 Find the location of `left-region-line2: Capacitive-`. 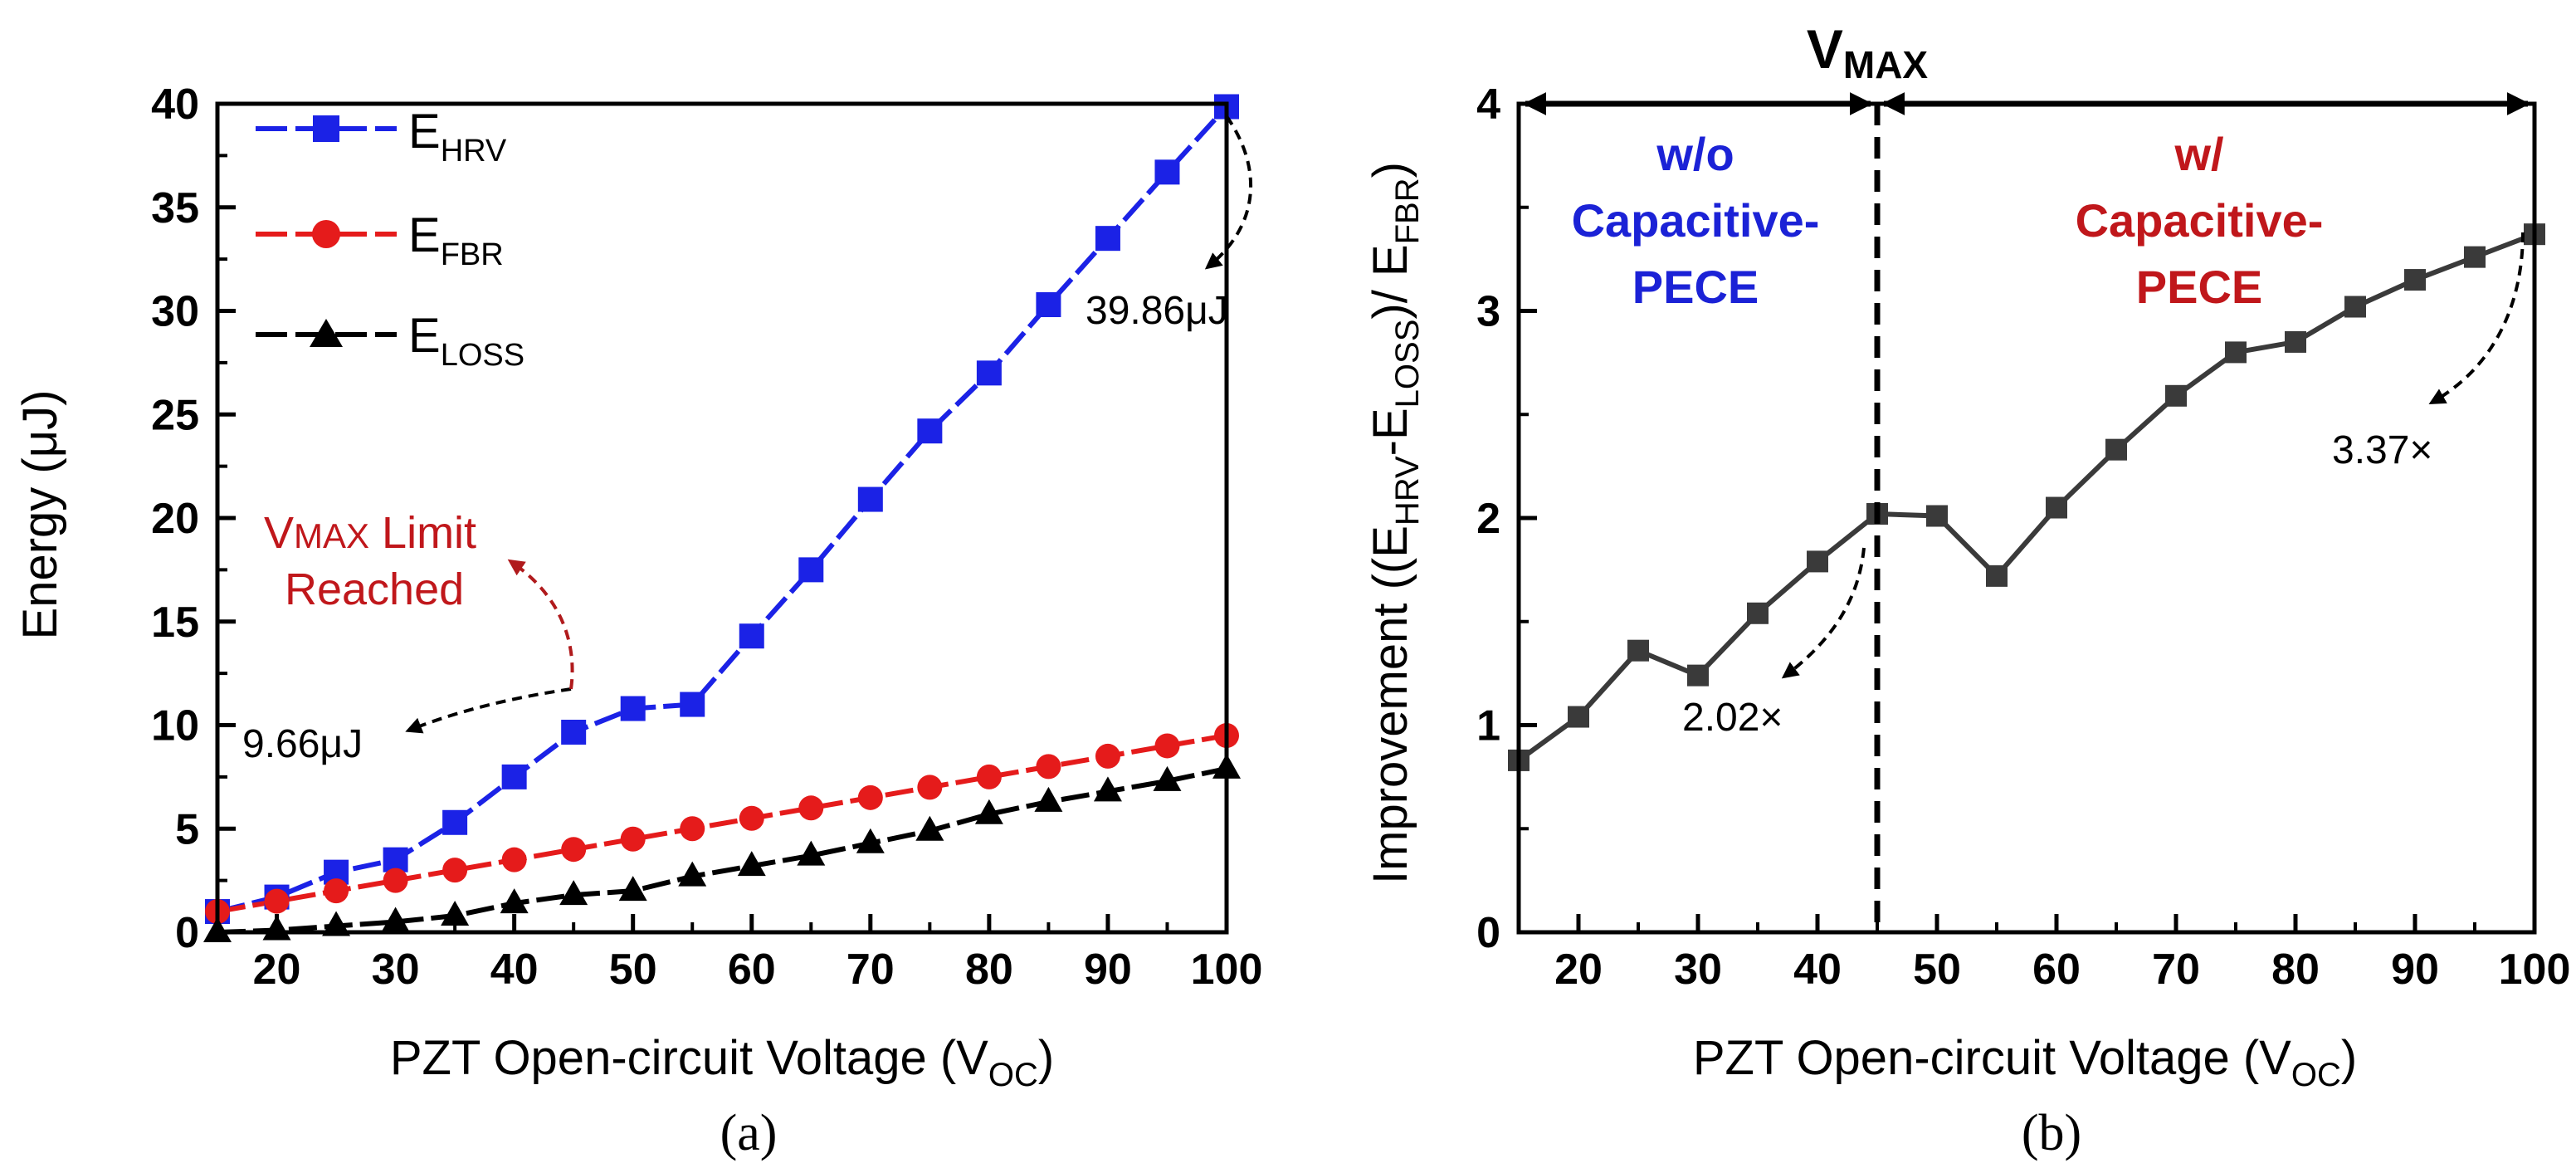

left-region-line2: Capacitive- is located at coordinates (1696, 220).